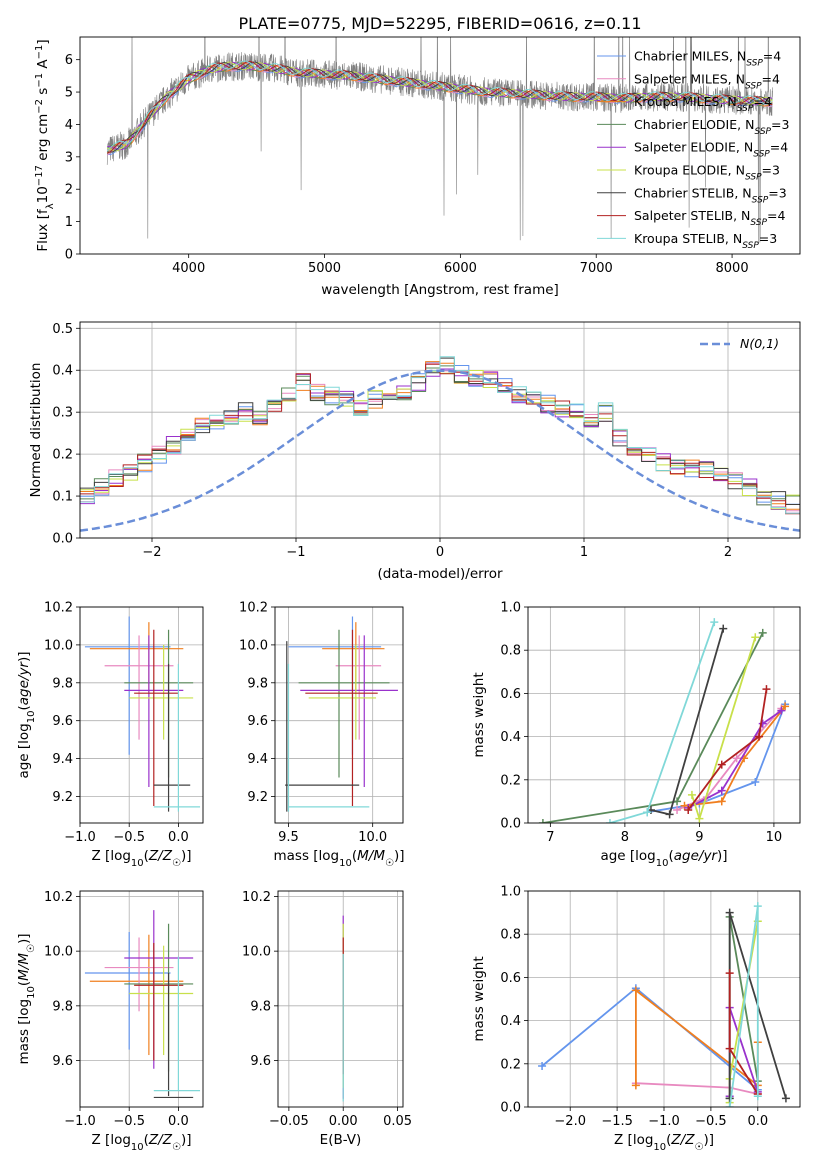 This screenshot has height=1170, width=819. I want to click on legend-name: Salpeter ELODIE, so click(685, 147).